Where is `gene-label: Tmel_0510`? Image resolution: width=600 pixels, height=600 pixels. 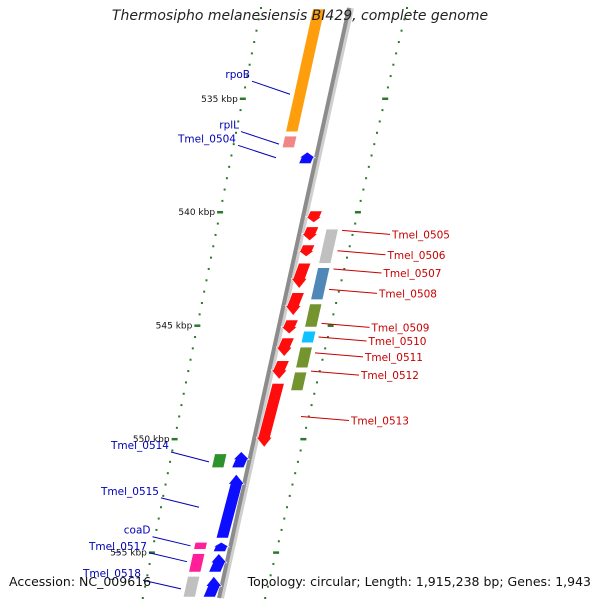
gene-label: Tmel_0510 is located at coordinates (397, 342).